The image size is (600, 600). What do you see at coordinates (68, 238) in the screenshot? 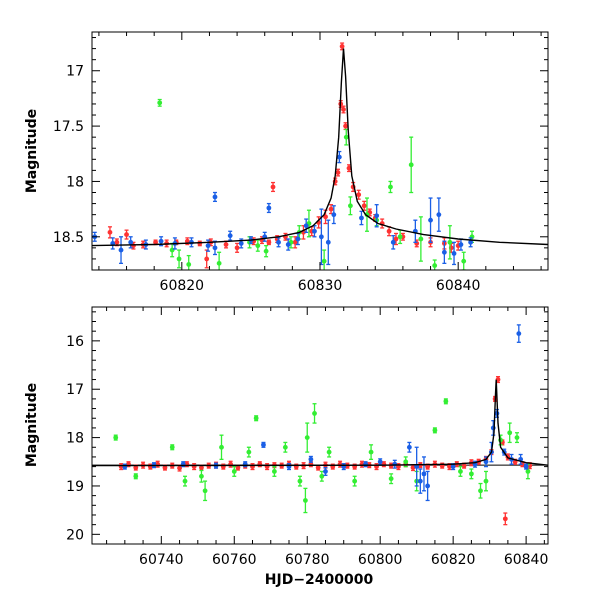
I see `top-y-tick-label: 18.5` at bounding box center [68, 238].